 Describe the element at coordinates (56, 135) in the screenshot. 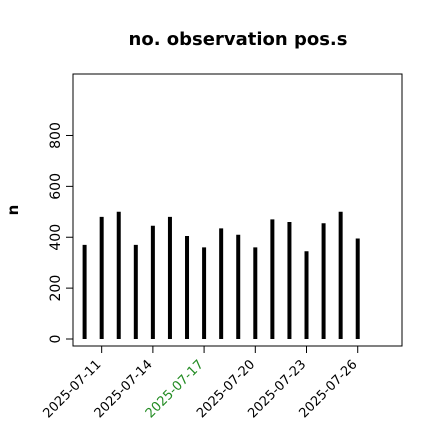

I see `y-tick-label-800: 800` at that location.